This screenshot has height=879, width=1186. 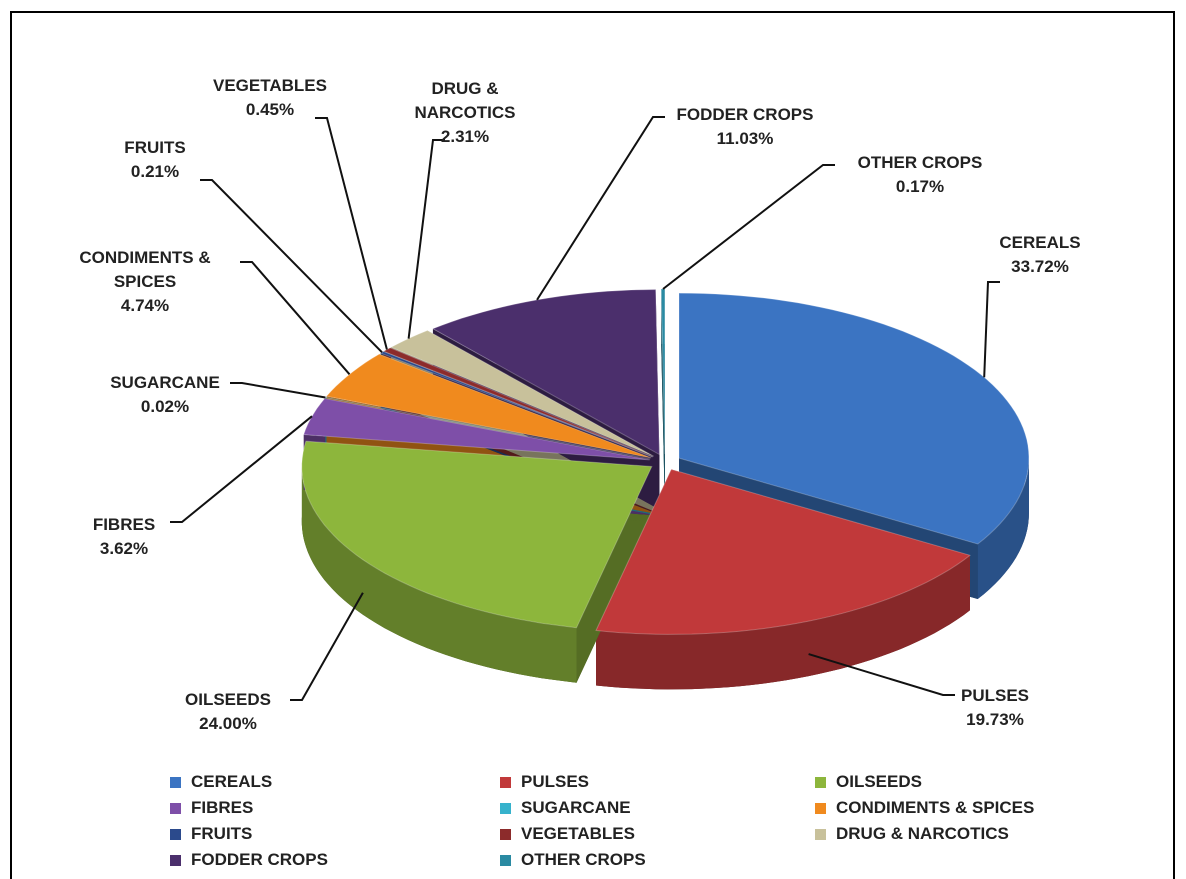 I want to click on data-label: DRUG & NARCOTICS 2.31%, so click(x=465, y=113).